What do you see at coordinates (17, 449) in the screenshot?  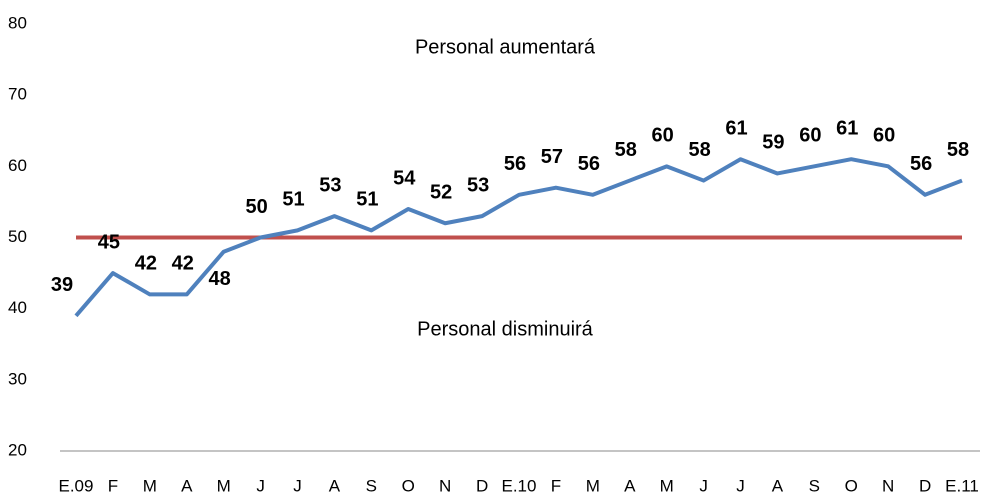 I see `y-tick-label: 20` at bounding box center [17, 449].